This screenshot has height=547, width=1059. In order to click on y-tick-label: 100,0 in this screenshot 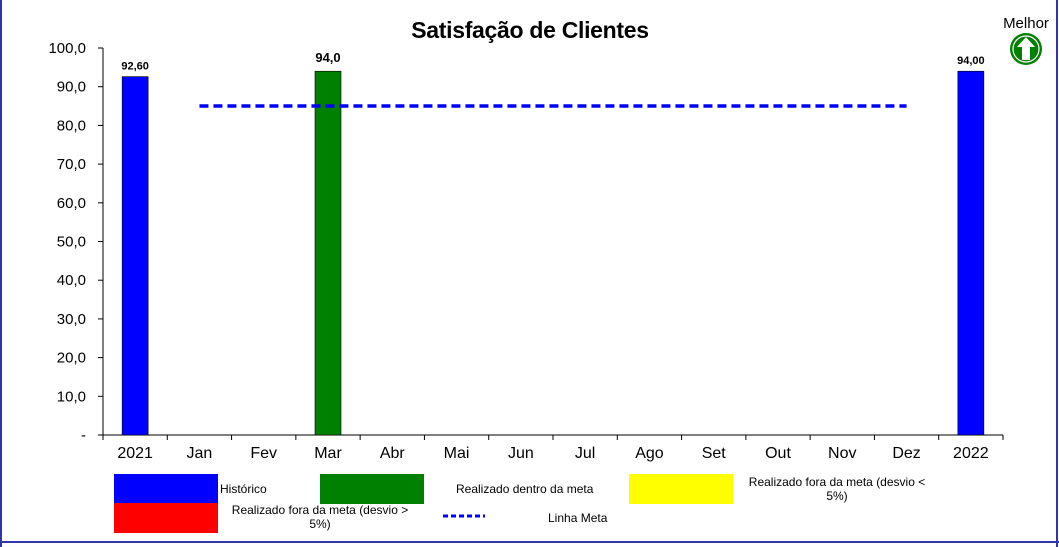, I will do `click(67, 48)`.